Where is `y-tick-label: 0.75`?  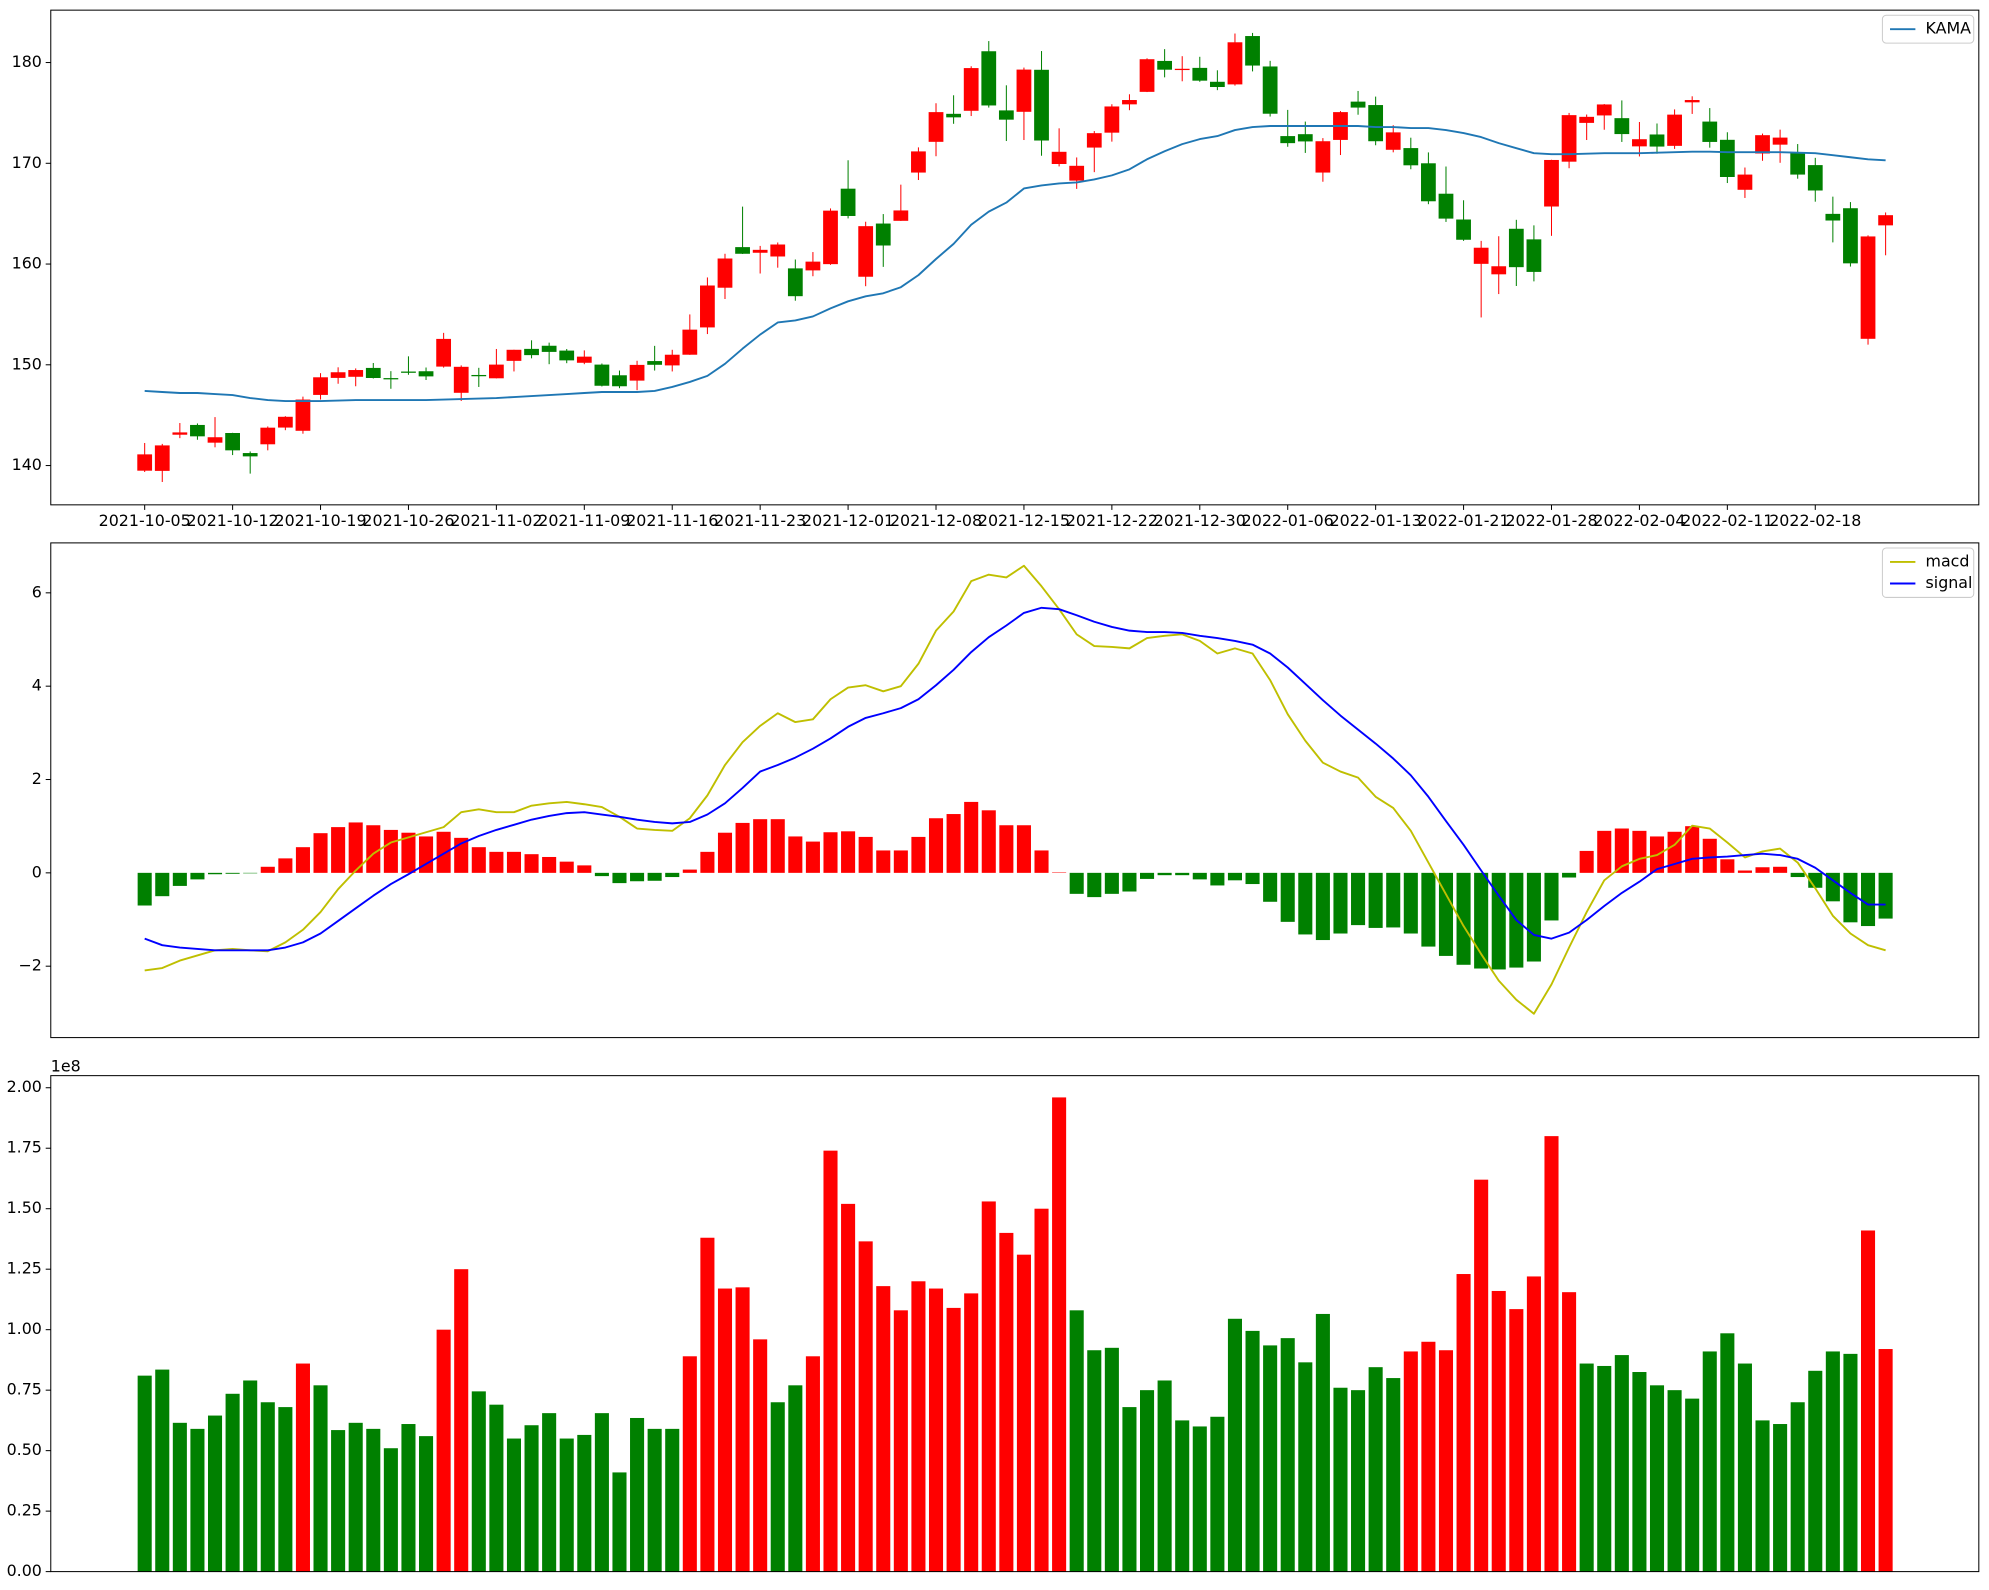 y-tick-label: 0.75 is located at coordinates (24, 1389).